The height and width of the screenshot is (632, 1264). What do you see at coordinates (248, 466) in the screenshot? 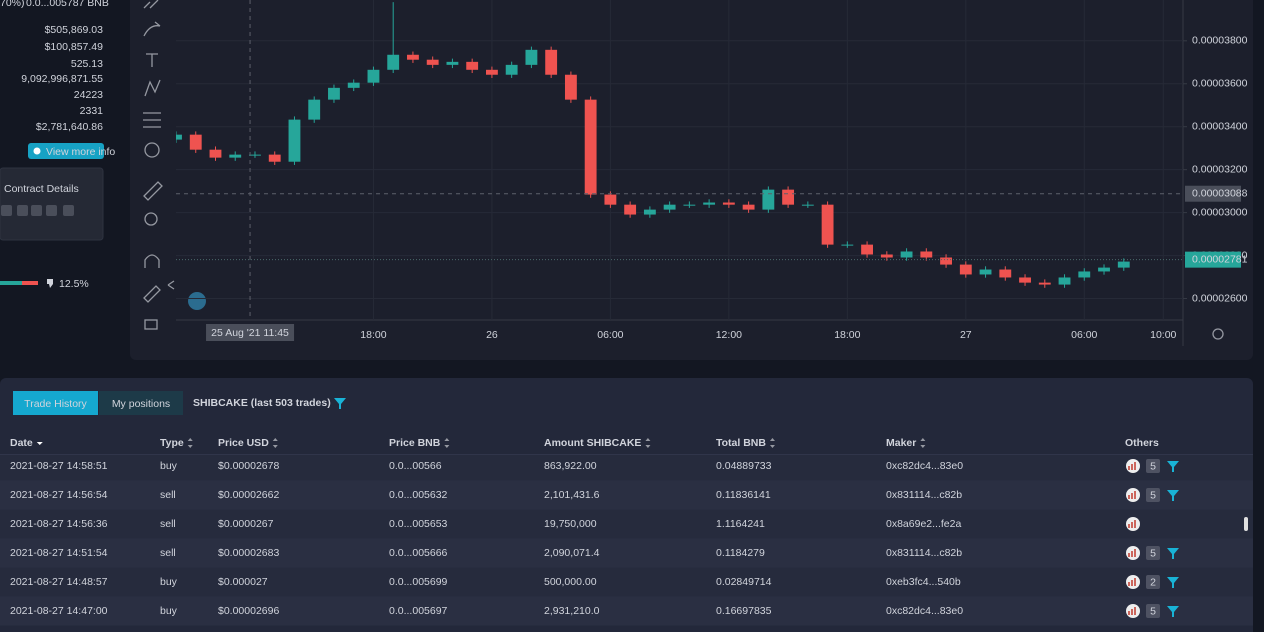
I see `table-cell: $0.00002678` at bounding box center [248, 466].